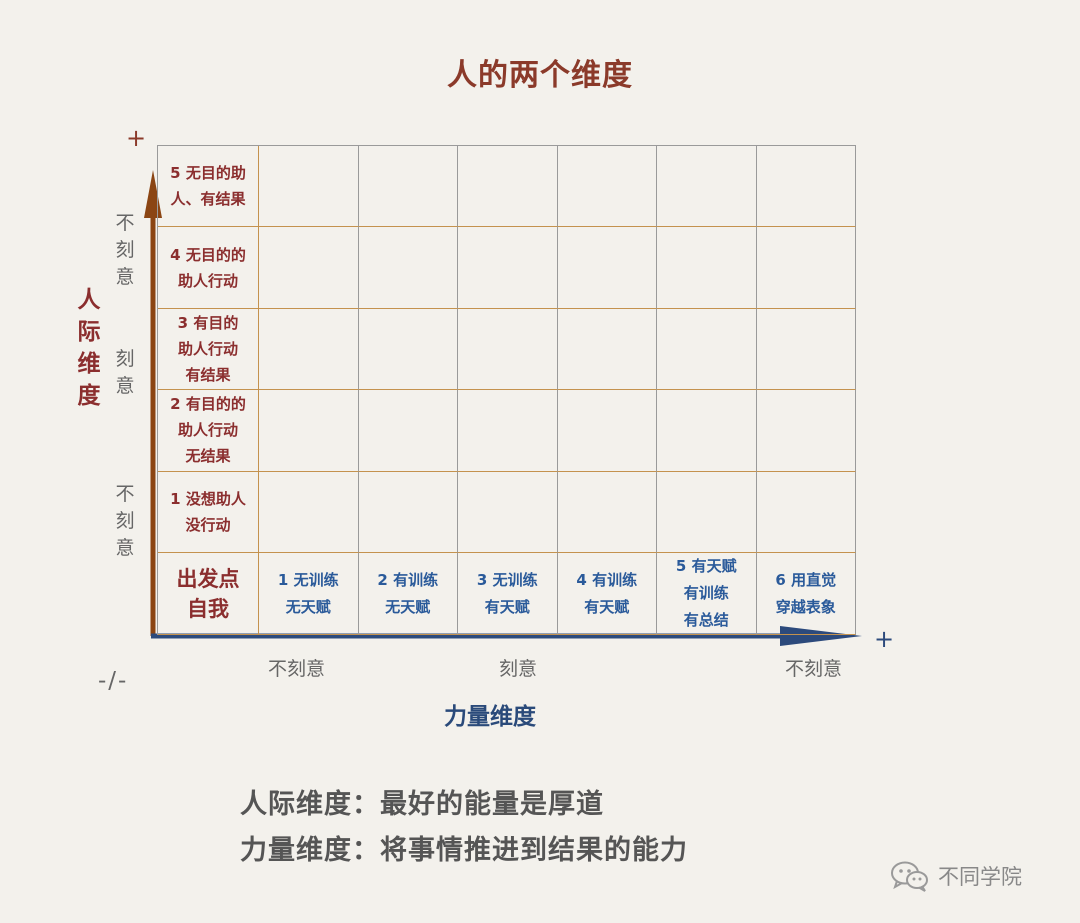 The height and width of the screenshot is (923, 1080). What do you see at coordinates (408, 594) in the screenshot?
I see `column-header: 2 有训练 无天赋` at bounding box center [408, 594].